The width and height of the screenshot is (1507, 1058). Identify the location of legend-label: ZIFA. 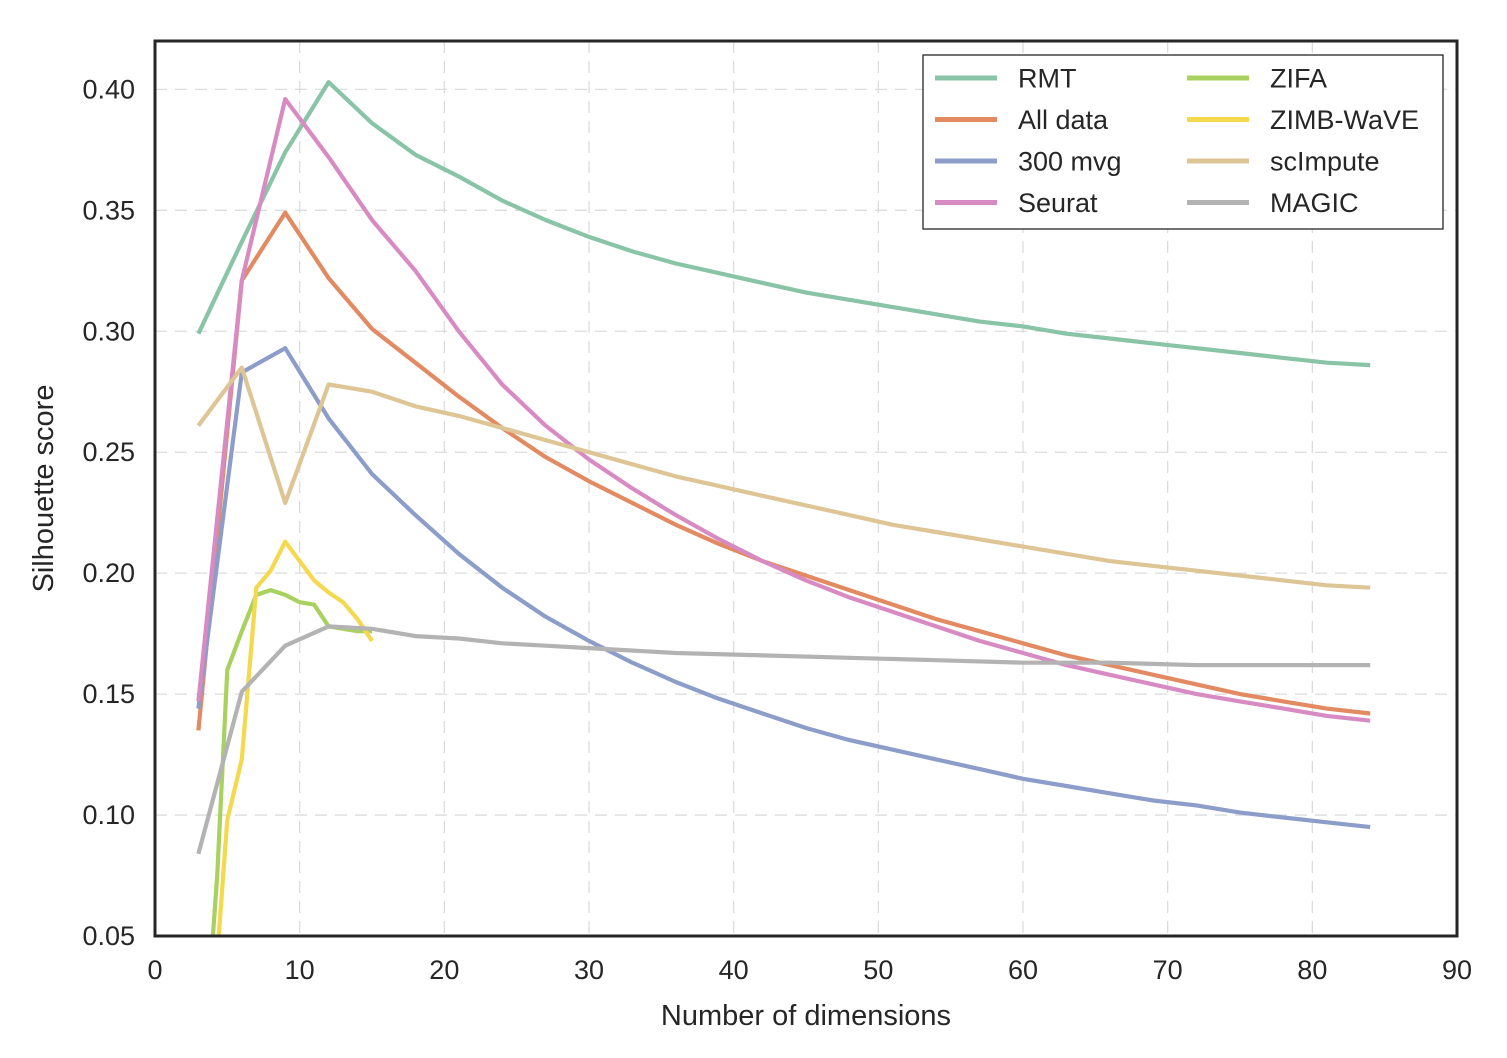
(1298, 79).